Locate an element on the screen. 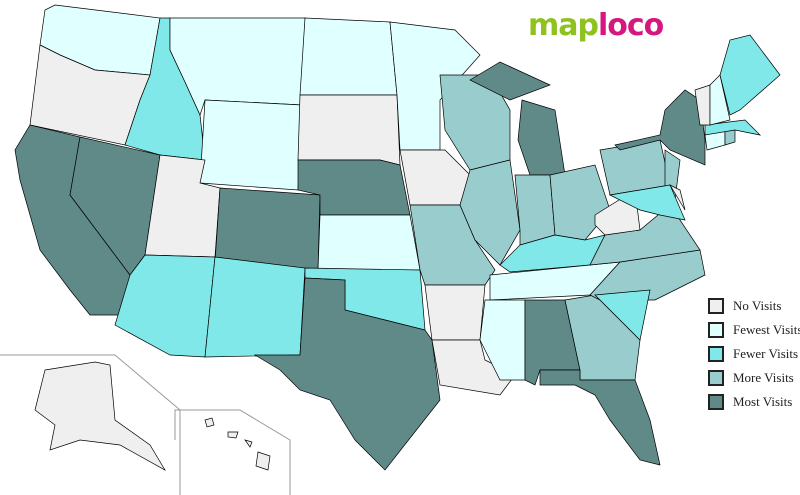 The width and height of the screenshot is (800, 495). state-ks is located at coordinates (369, 242).